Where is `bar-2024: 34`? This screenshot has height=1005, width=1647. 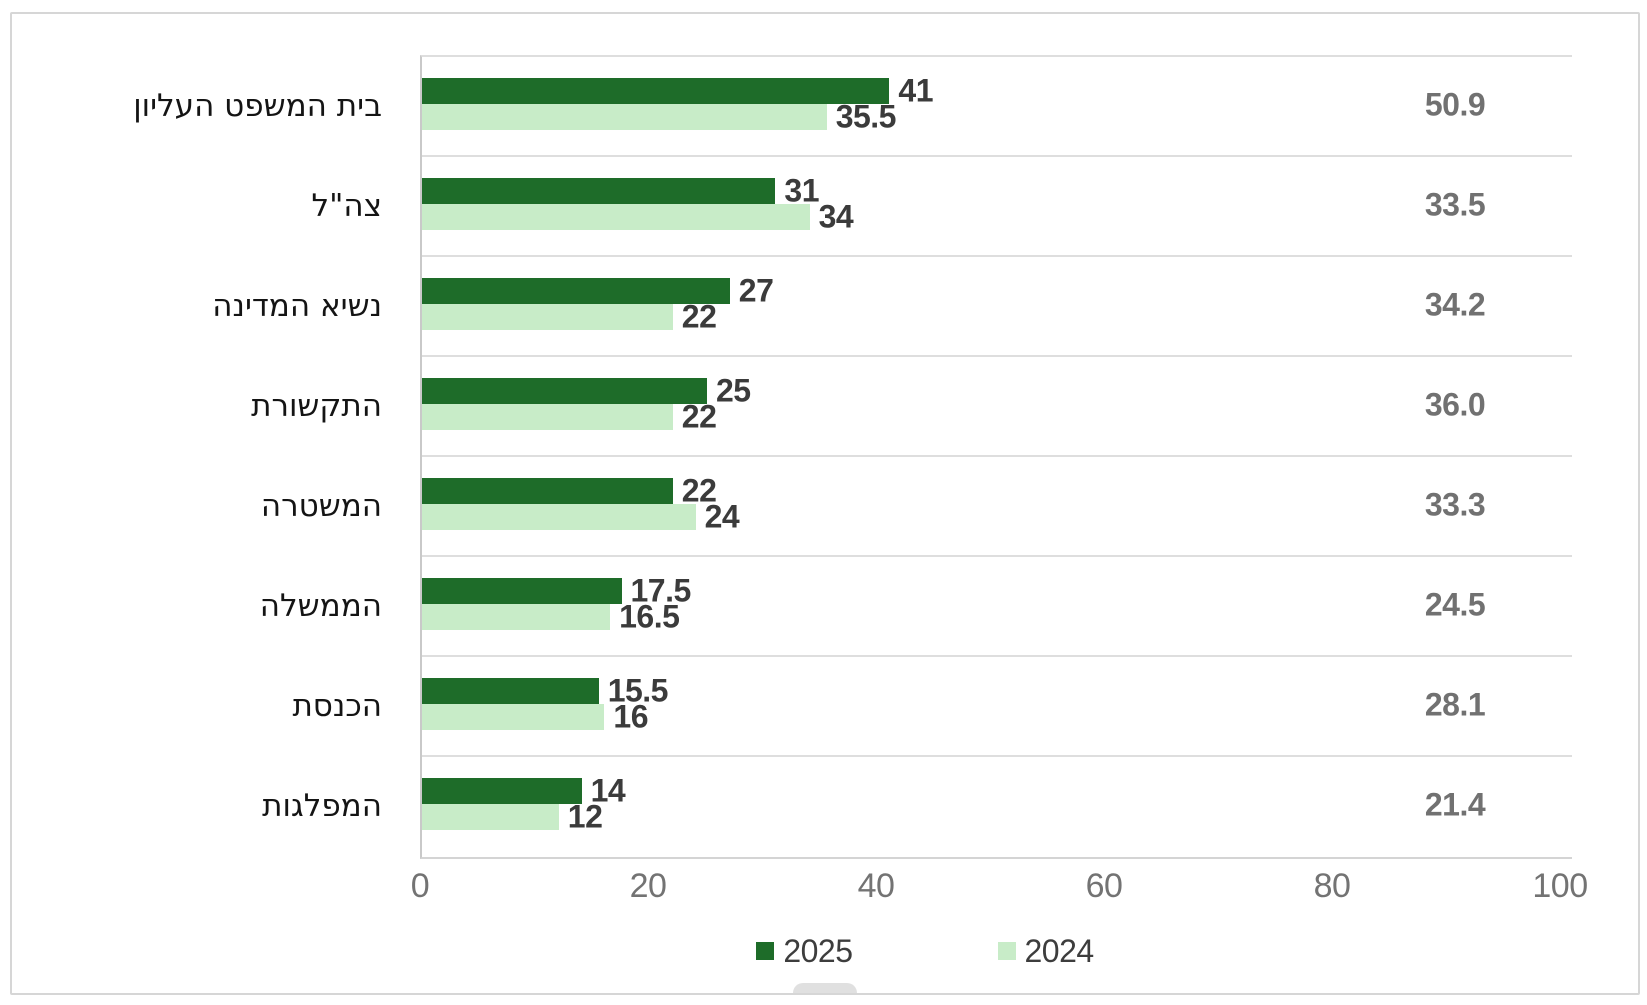 bar-2024: 34 is located at coordinates (638, 217).